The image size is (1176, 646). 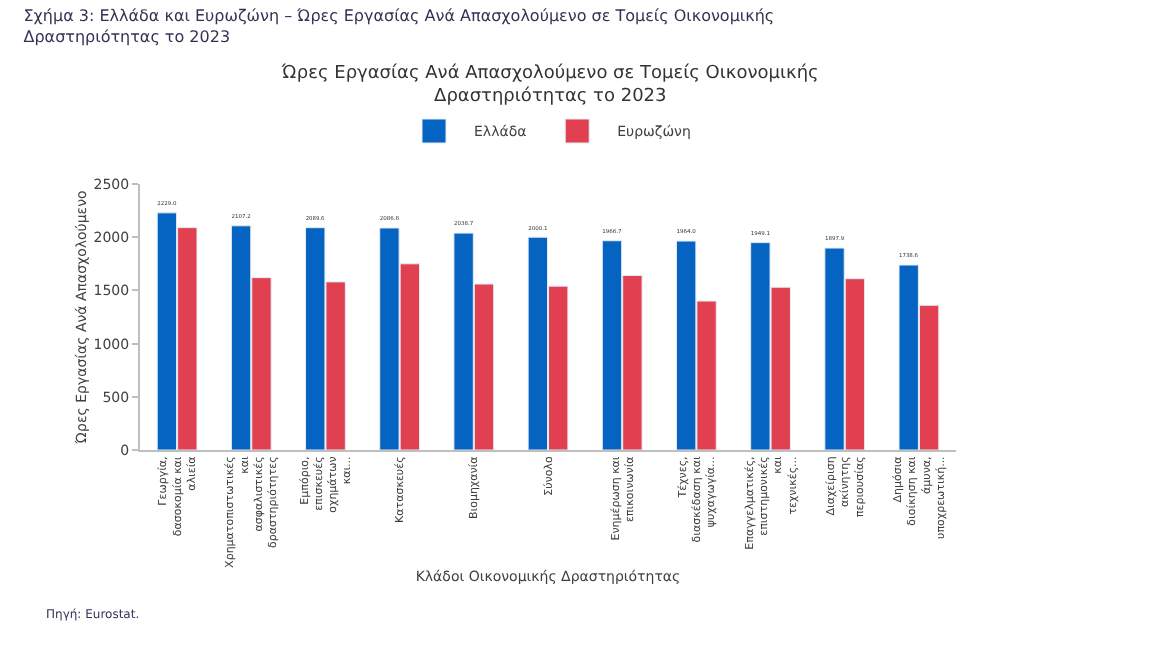 What do you see at coordinates (549, 85) in the screenshot?
I see `chart-subtitle: Ώρες Εργασίας Ανά Απασχολούμενο σε Τομείς Οικονομικής Δραστηριότητας το 2023` at bounding box center [549, 85].